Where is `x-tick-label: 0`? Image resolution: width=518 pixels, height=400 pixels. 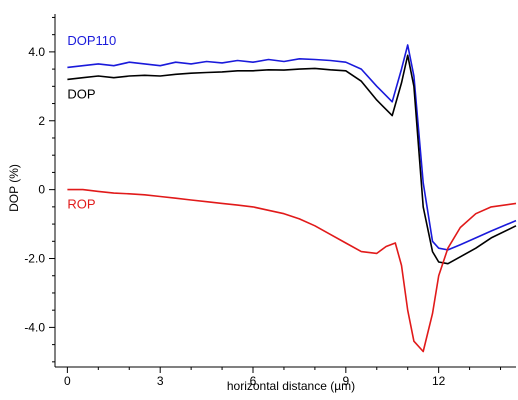
x-tick-label: 0 is located at coordinates (67, 381).